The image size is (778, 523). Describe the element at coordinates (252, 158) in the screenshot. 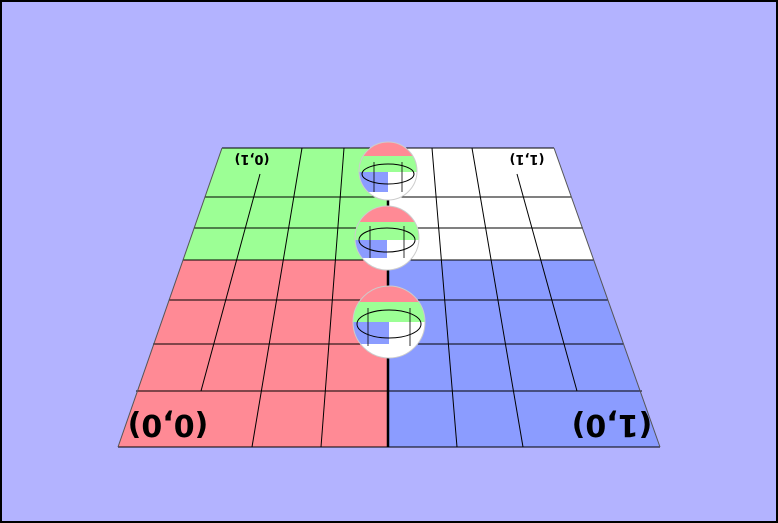

I see `corner-label-far-left: (0,1)` at that location.